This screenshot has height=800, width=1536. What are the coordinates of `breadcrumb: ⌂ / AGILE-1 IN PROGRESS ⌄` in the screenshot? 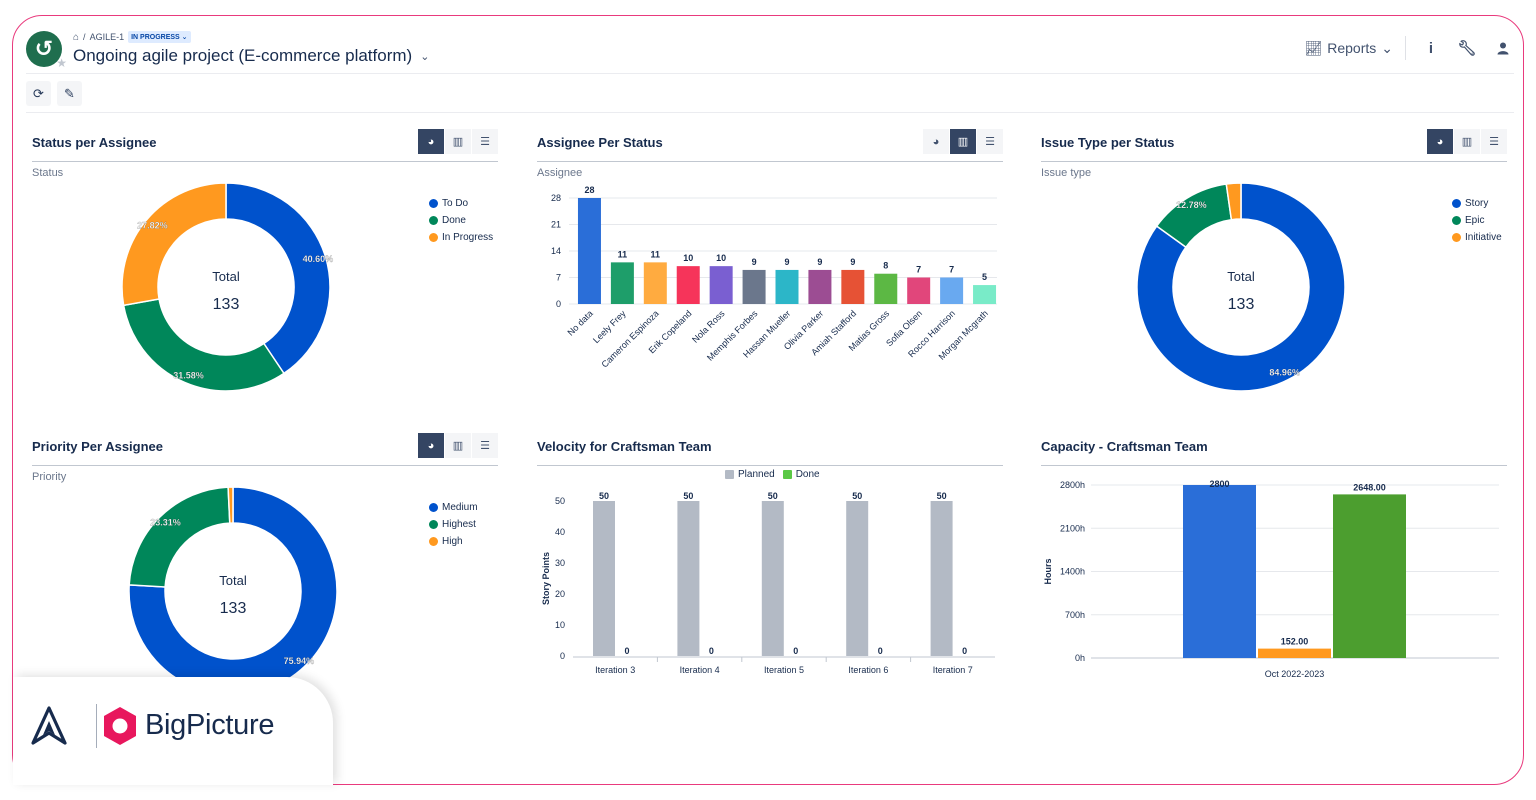 It's located at (132, 37).